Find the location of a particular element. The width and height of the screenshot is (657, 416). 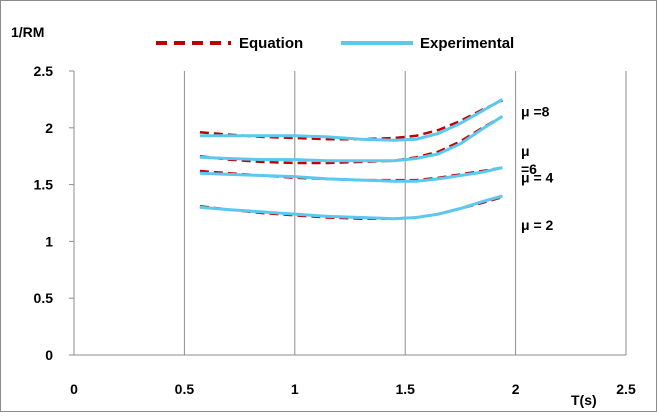

x-tick-label: 2.5 is located at coordinates (626, 389).